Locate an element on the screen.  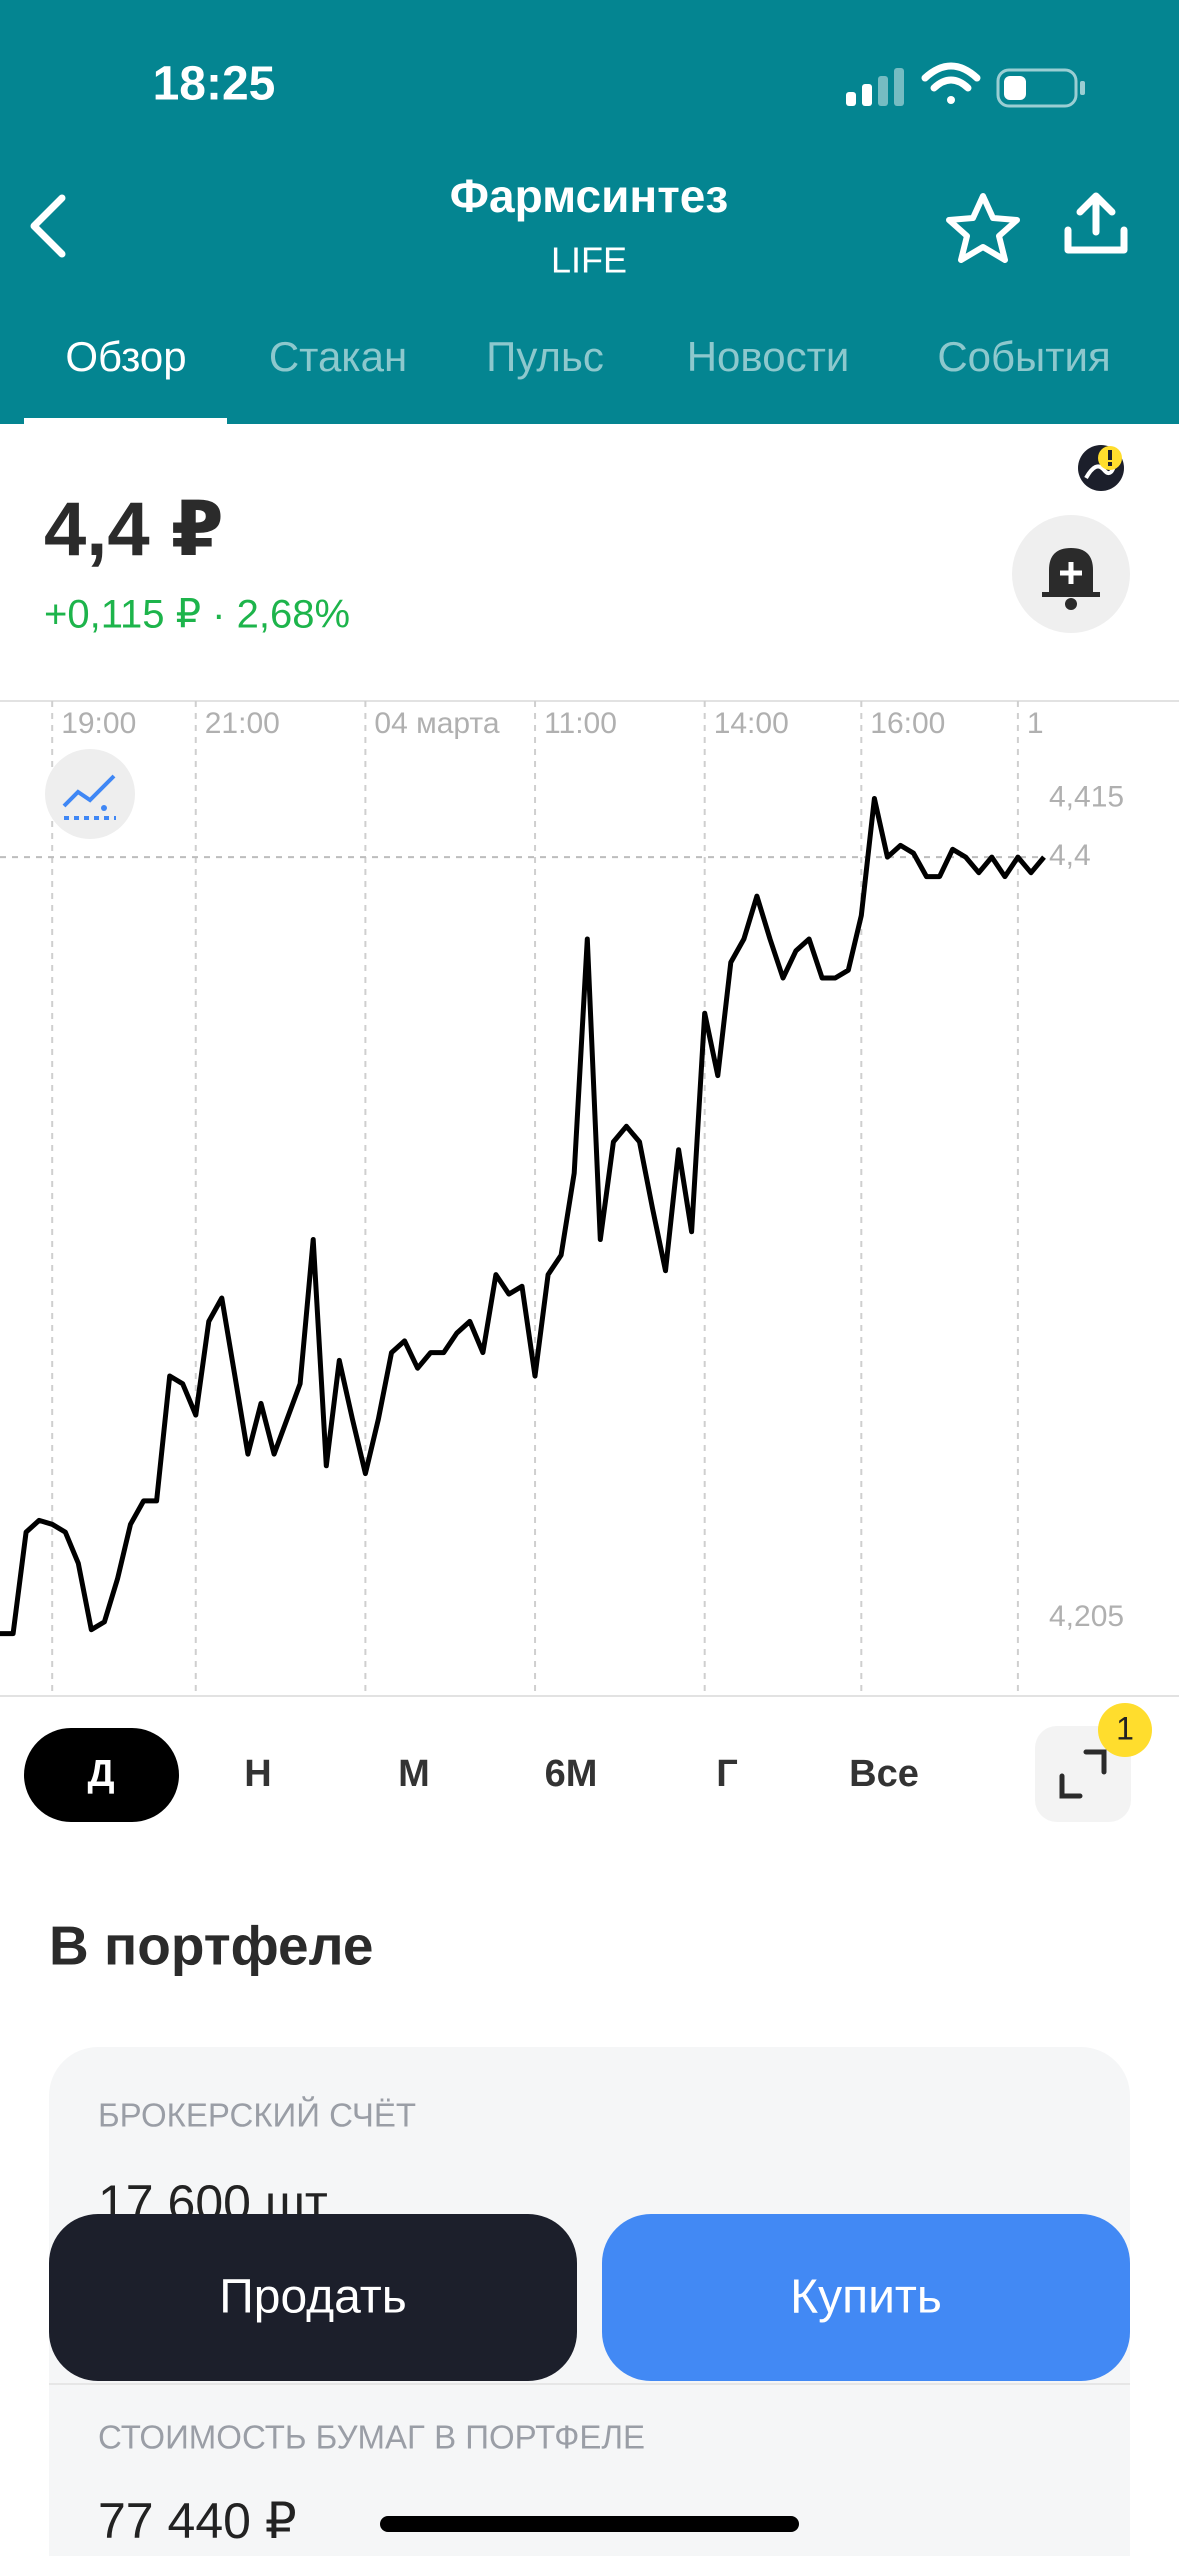
signals-icon is located at coordinates (1101, 468).